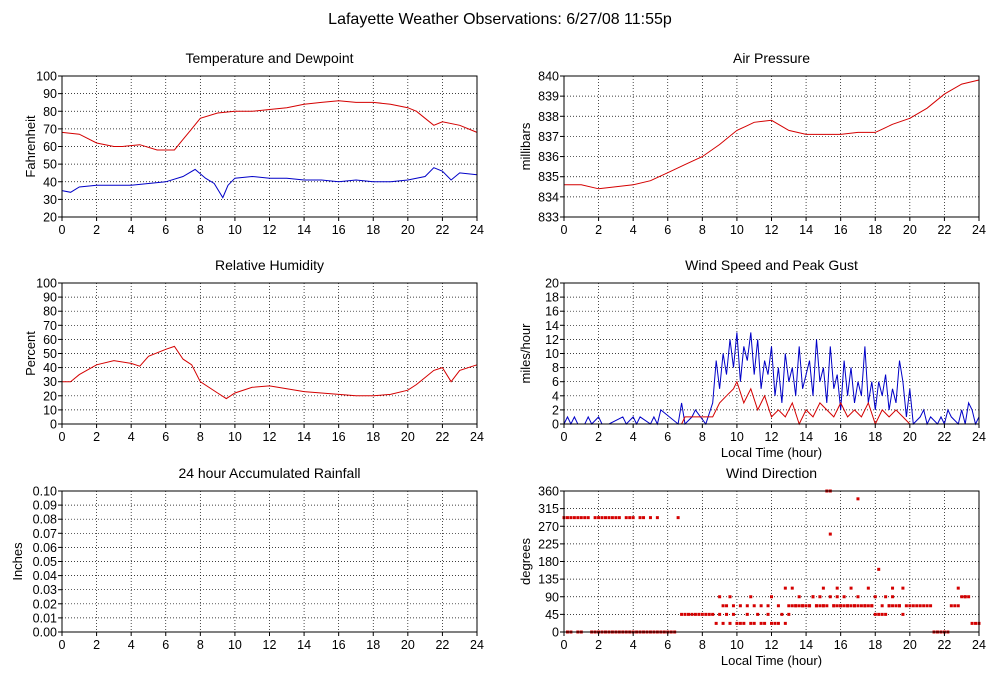 This screenshot has width=1000, height=680. What do you see at coordinates (841, 437) in the screenshot?
I see `x-tick-label: 16` at bounding box center [841, 437].